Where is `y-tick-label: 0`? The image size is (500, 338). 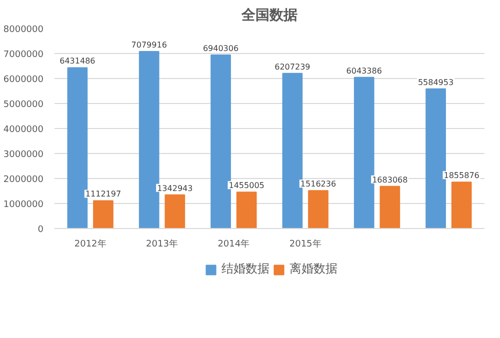 y-tick-label: 0 is located at coordinates (41, 230).